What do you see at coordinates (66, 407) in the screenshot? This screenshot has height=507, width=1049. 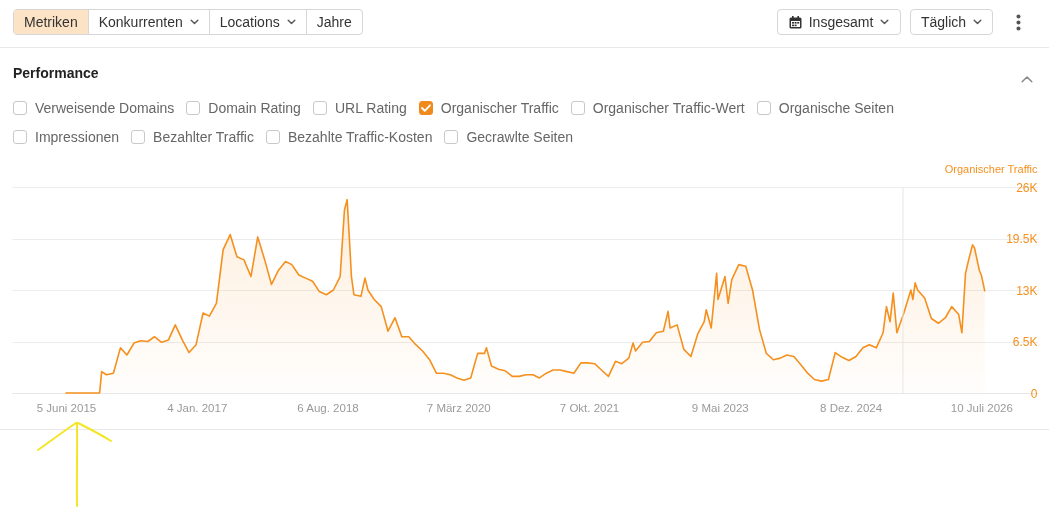 I see `x-tick-label: 5 Juni 2015` at bounding box center [66, 407].